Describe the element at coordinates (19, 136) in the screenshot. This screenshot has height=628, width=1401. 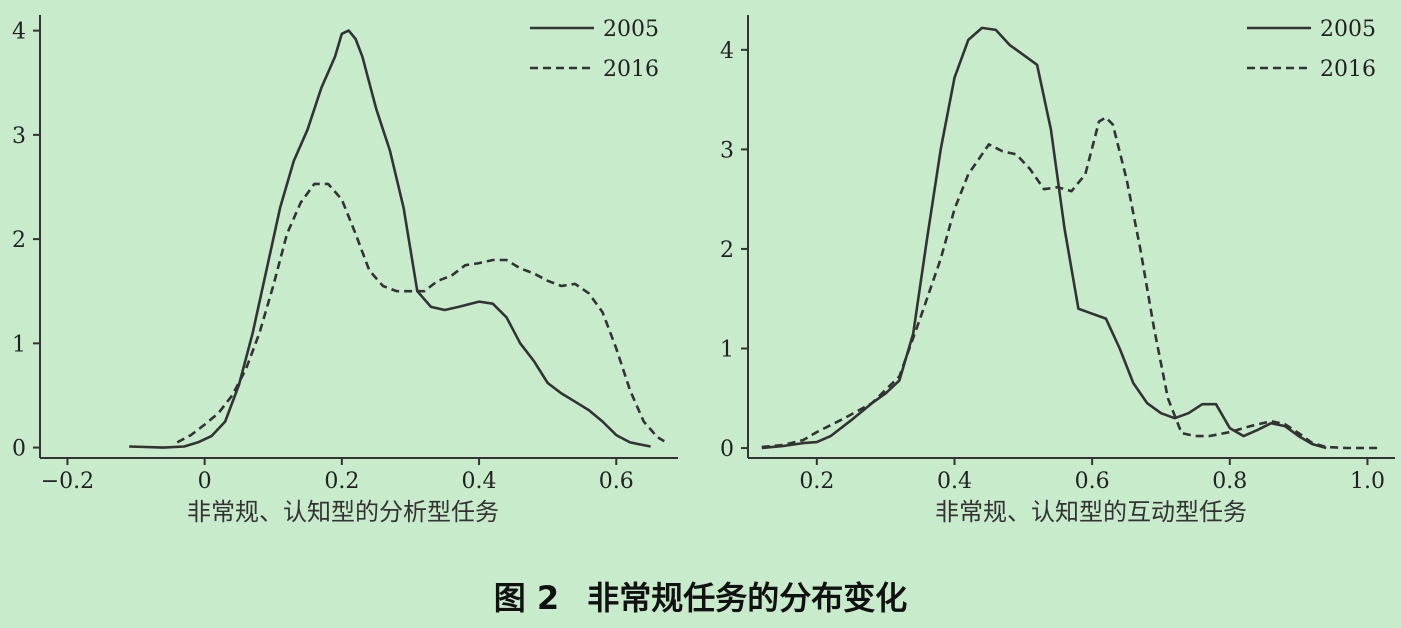
I see `left-y-tick-label: 3` at that location.